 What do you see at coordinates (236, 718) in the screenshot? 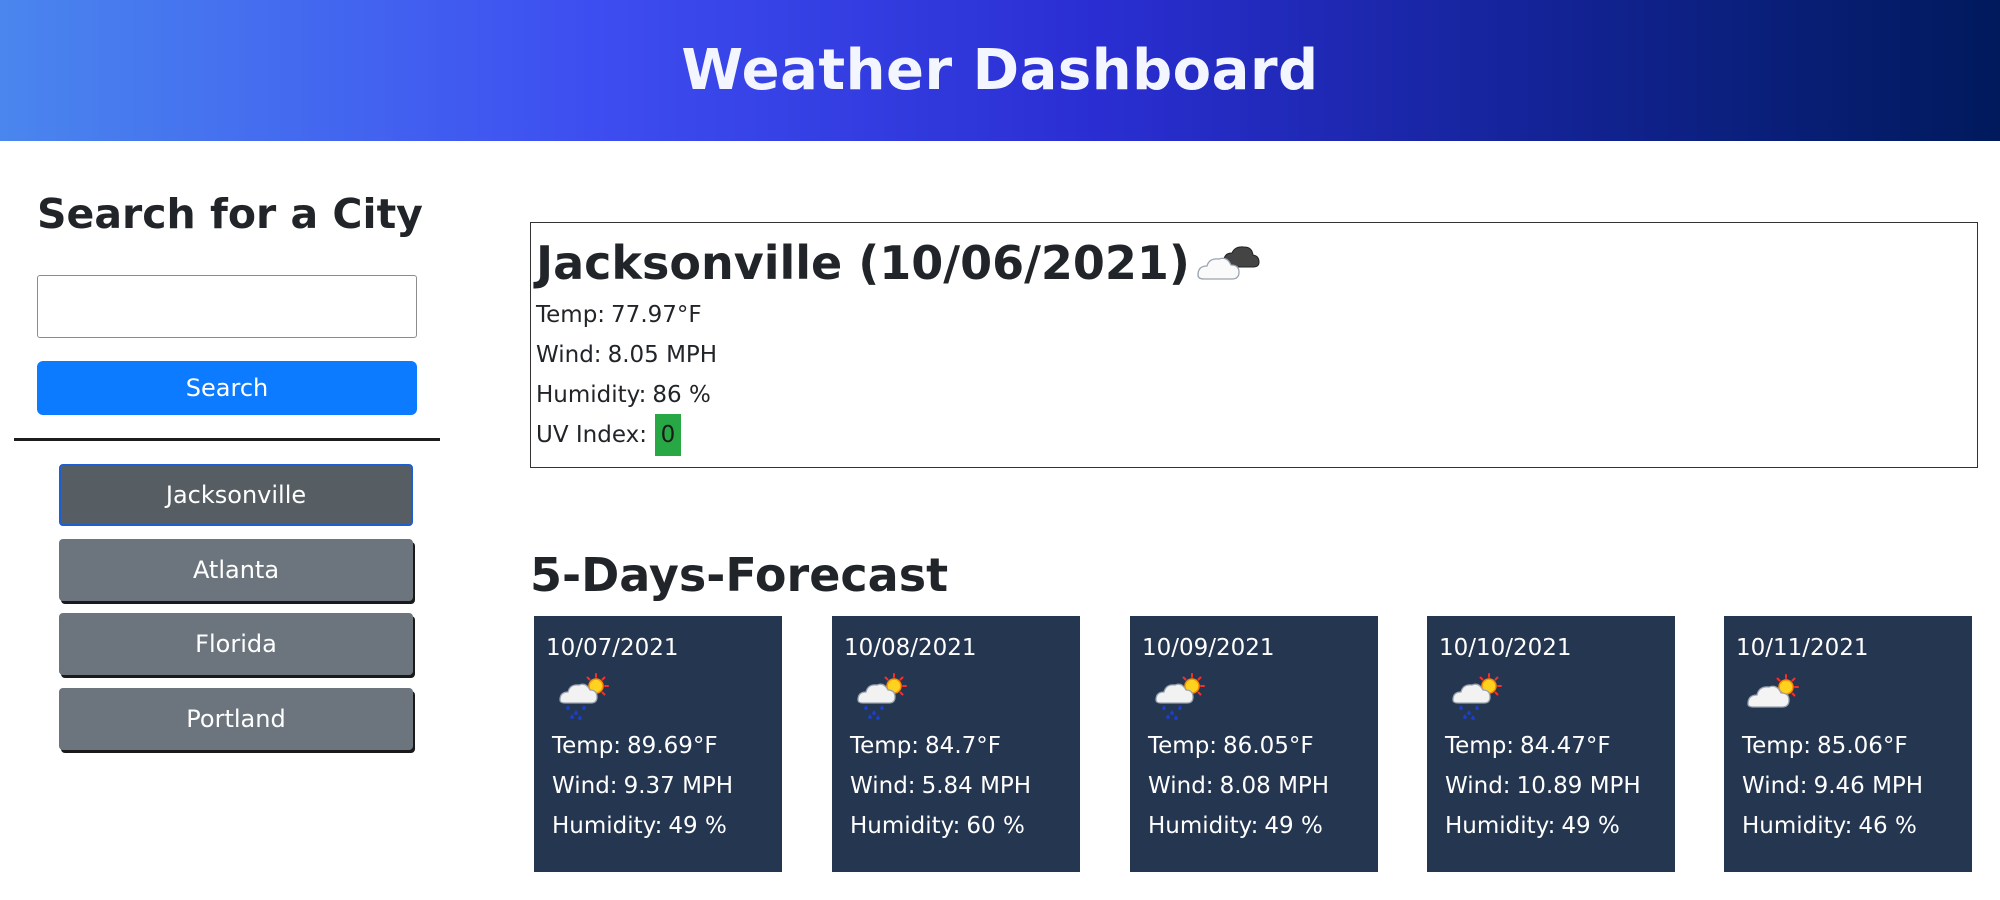
I see `history-item-portland: Portland` at bounding box center [236, 718].